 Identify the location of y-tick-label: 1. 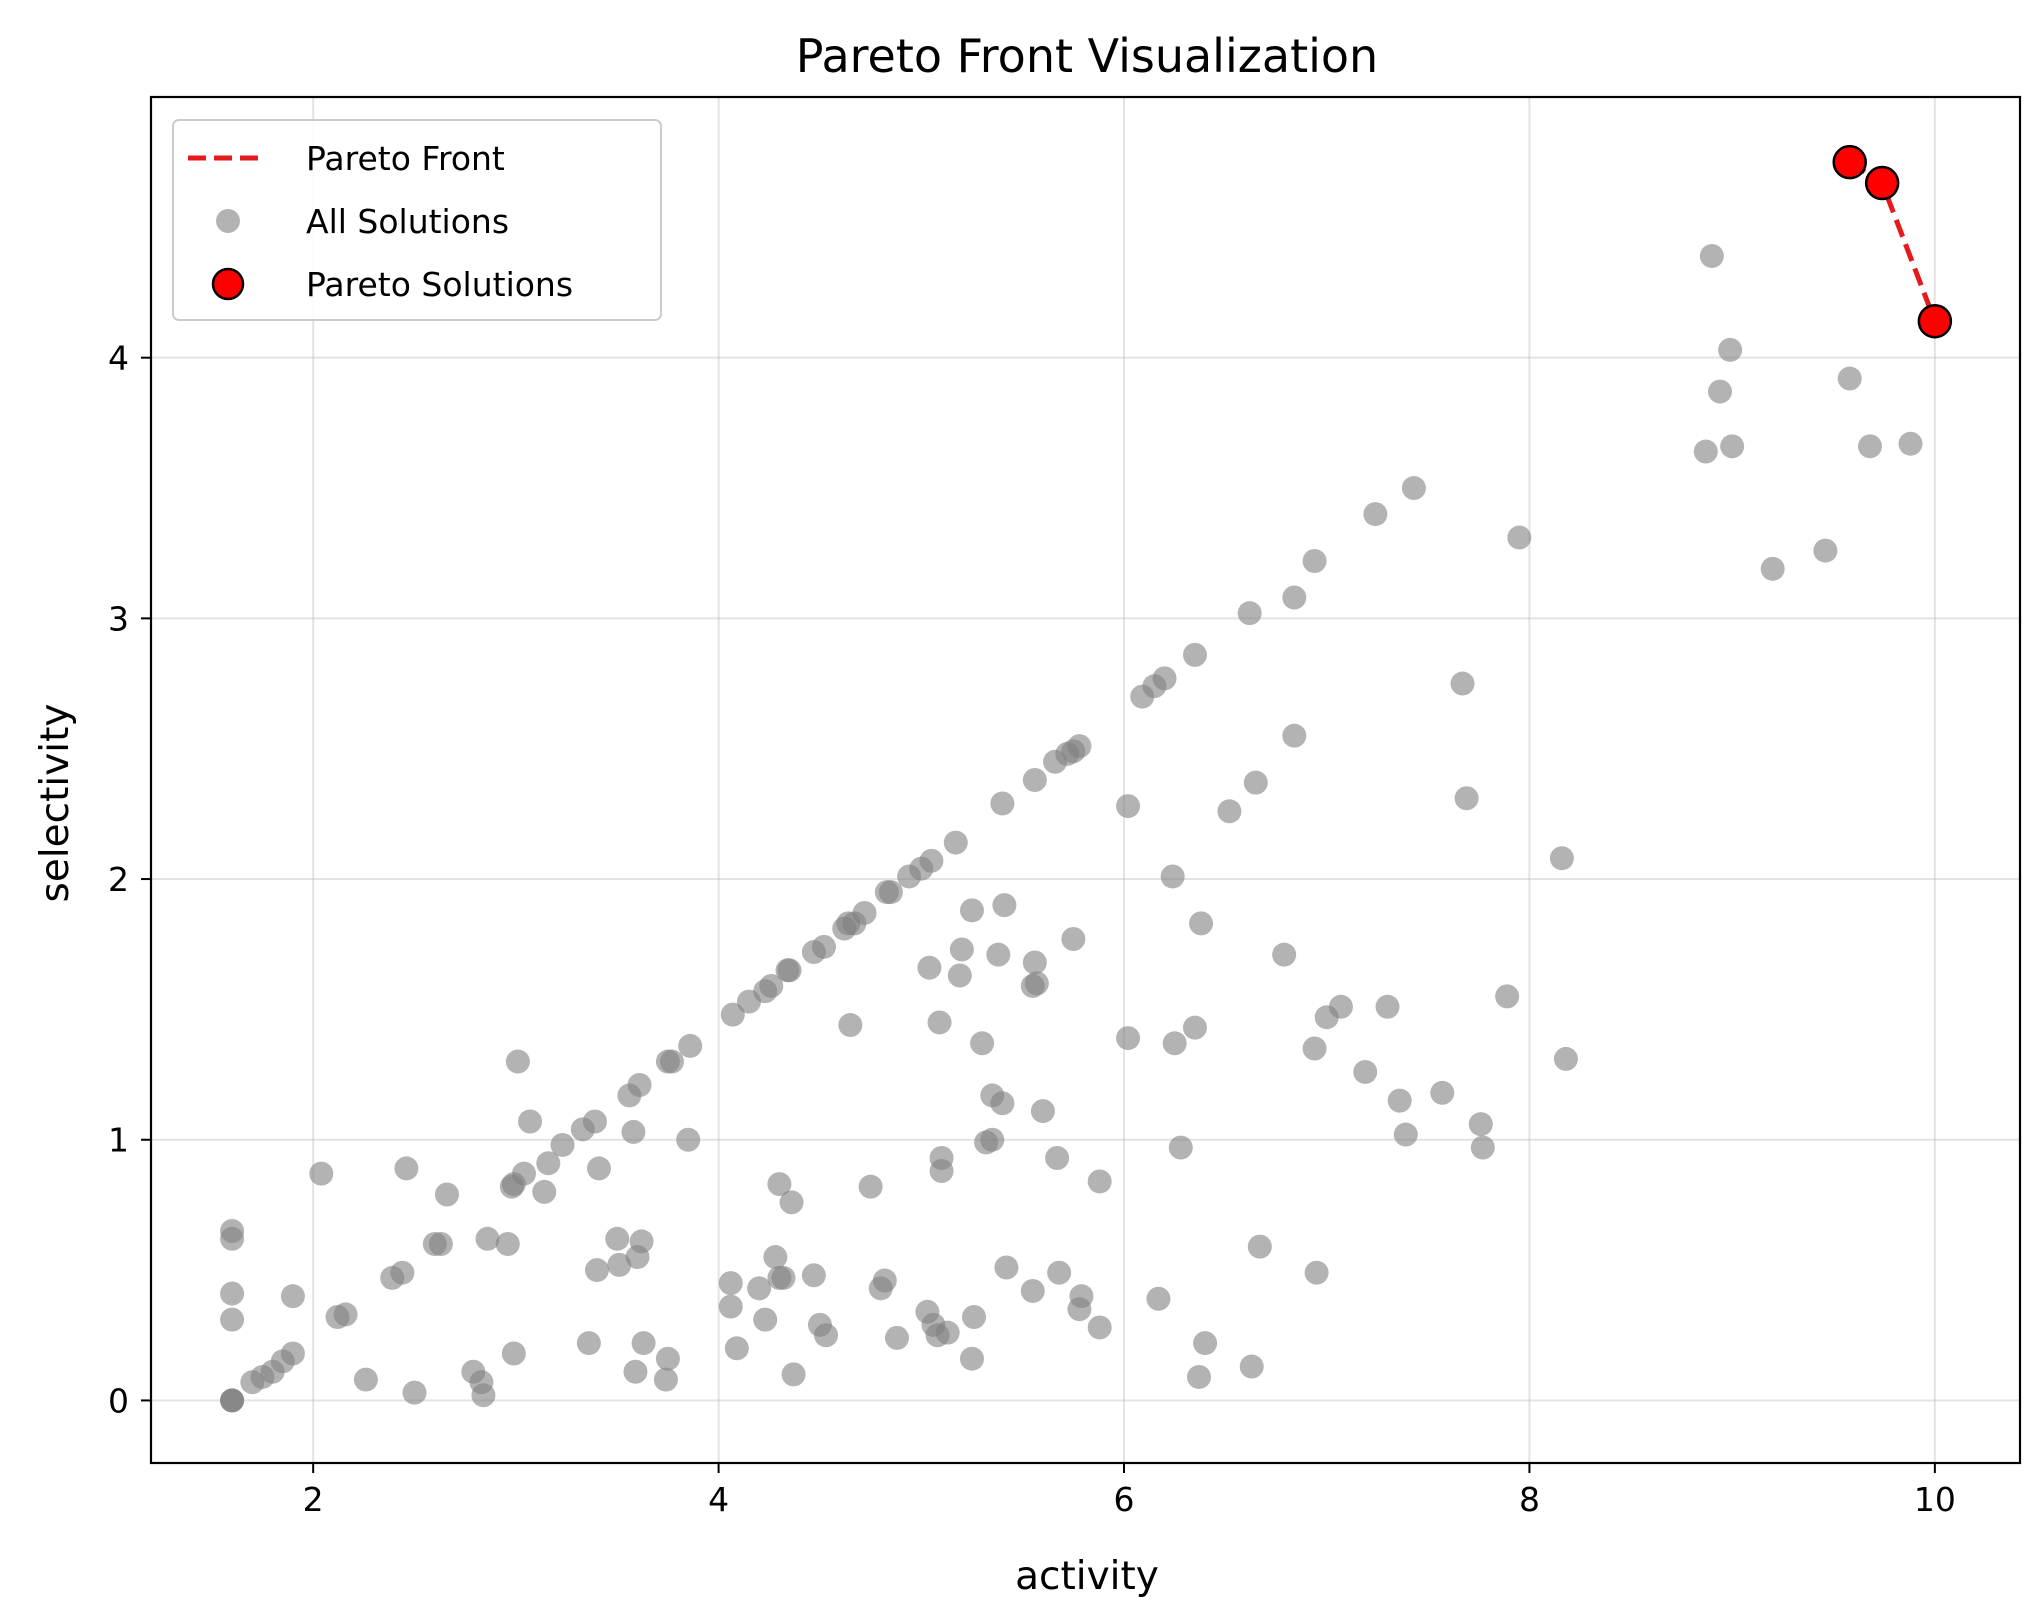
(118, 1140).